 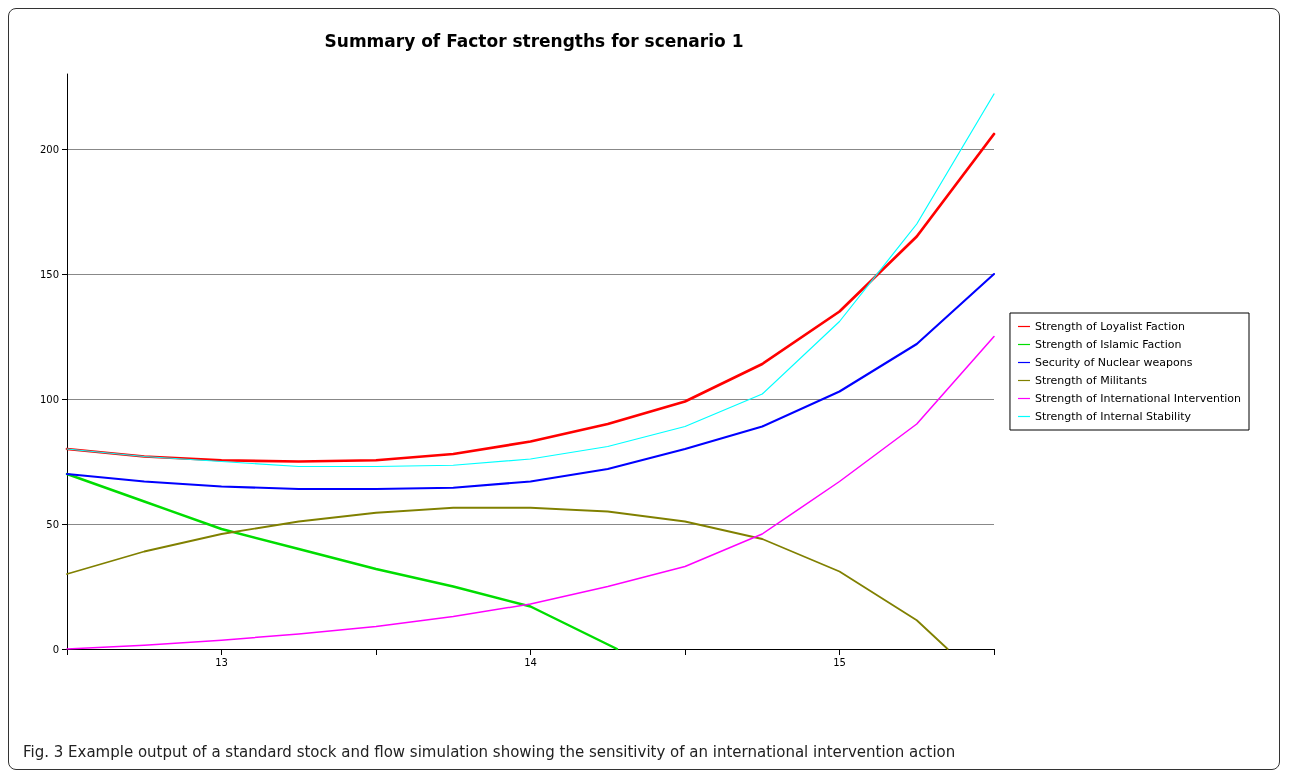 I want to click on x-tick-label: 14, so click(x=530, y=662).